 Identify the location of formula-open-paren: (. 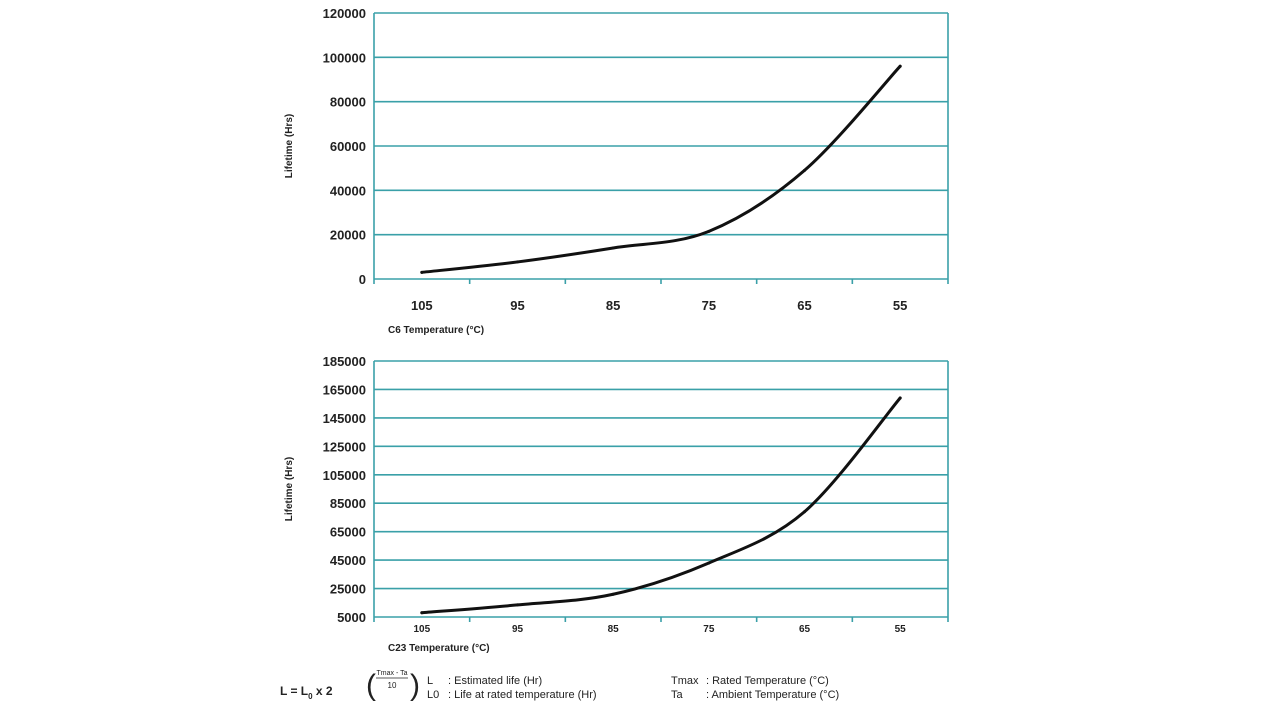
(371, 685).